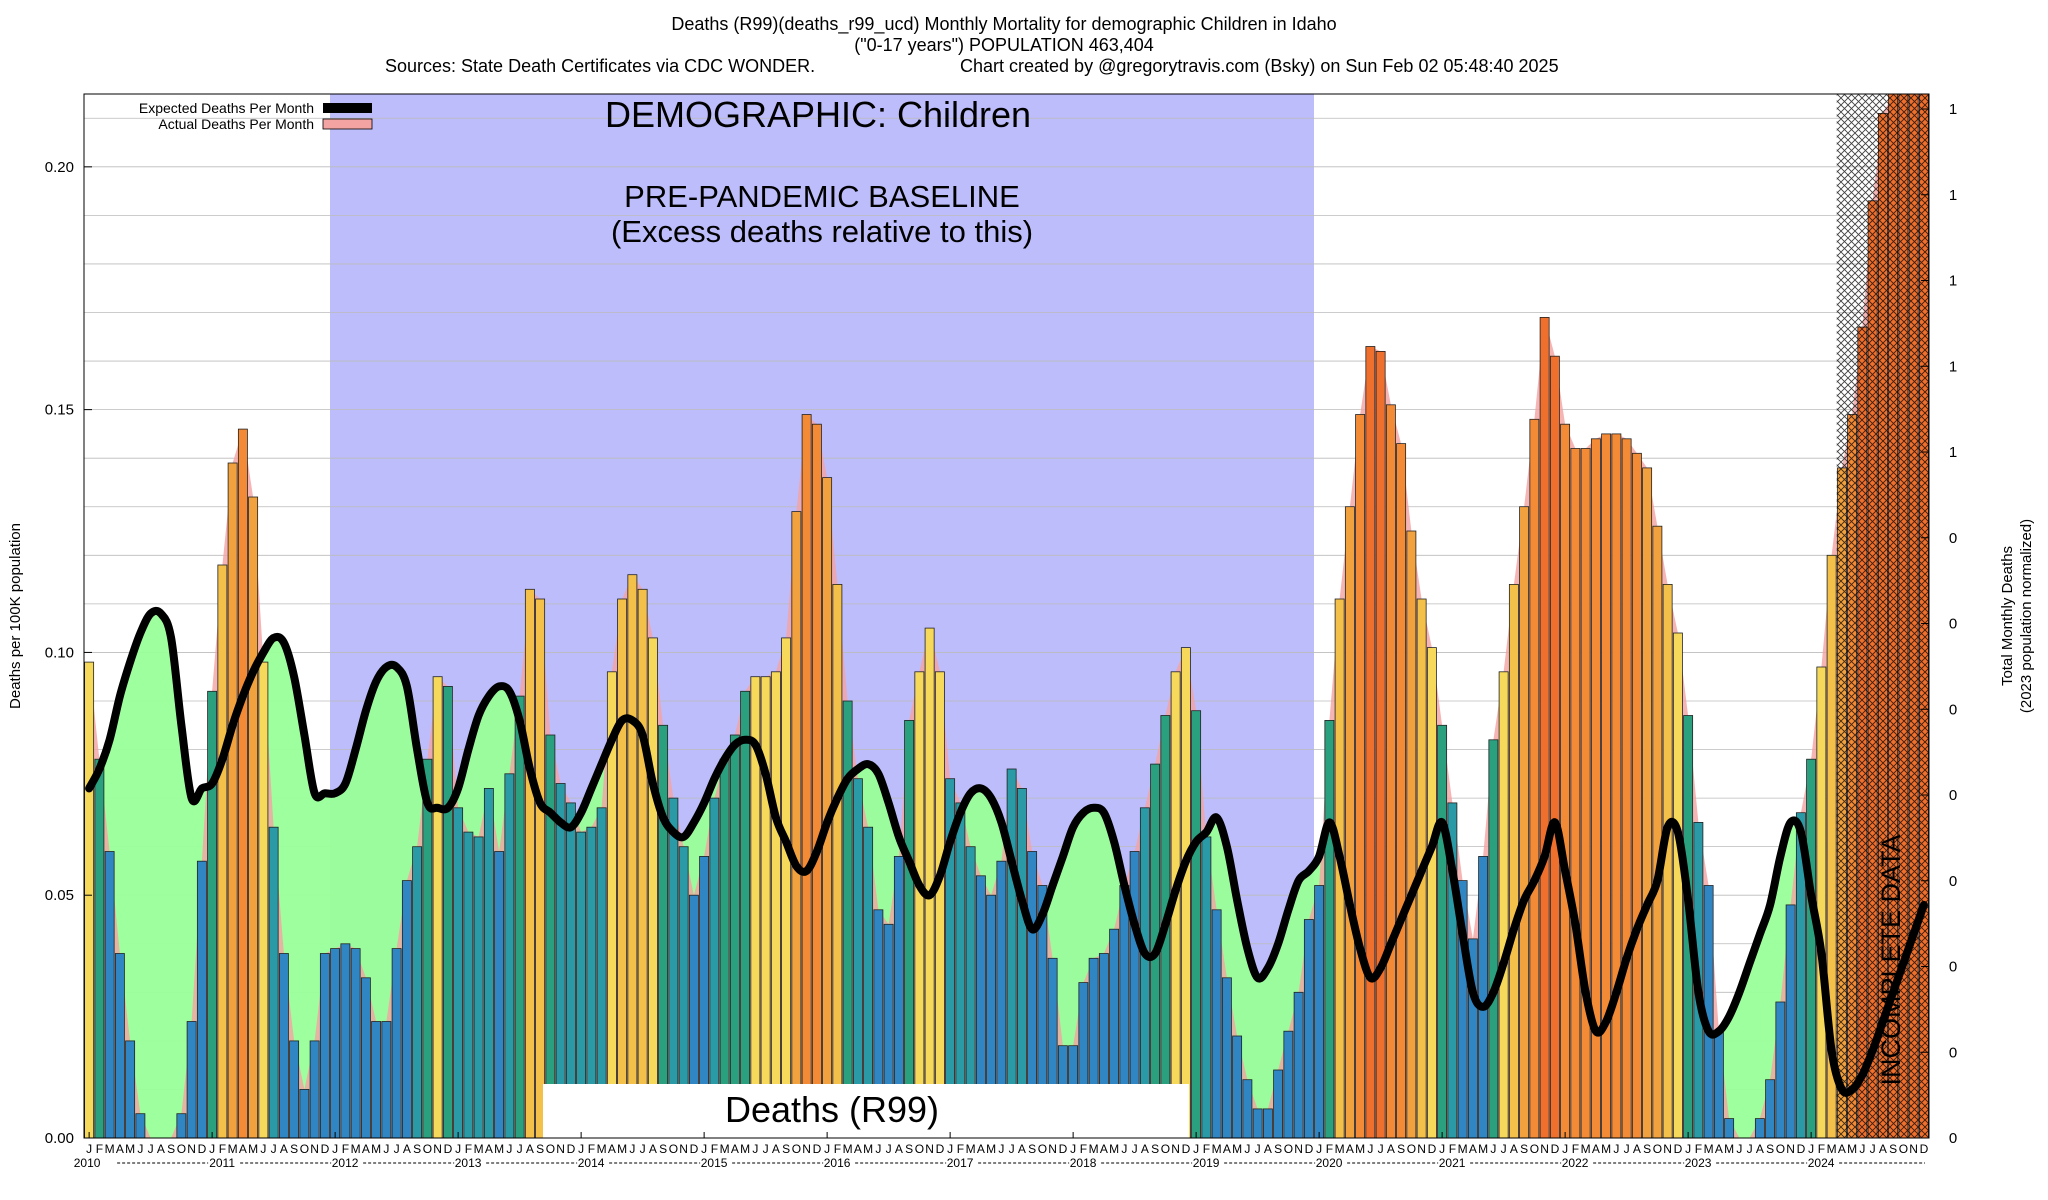  What do you see at coordinates (960, 1163) in the screenshot?
I see `x-year-label: 2017` at bounding box center [960, 1163].